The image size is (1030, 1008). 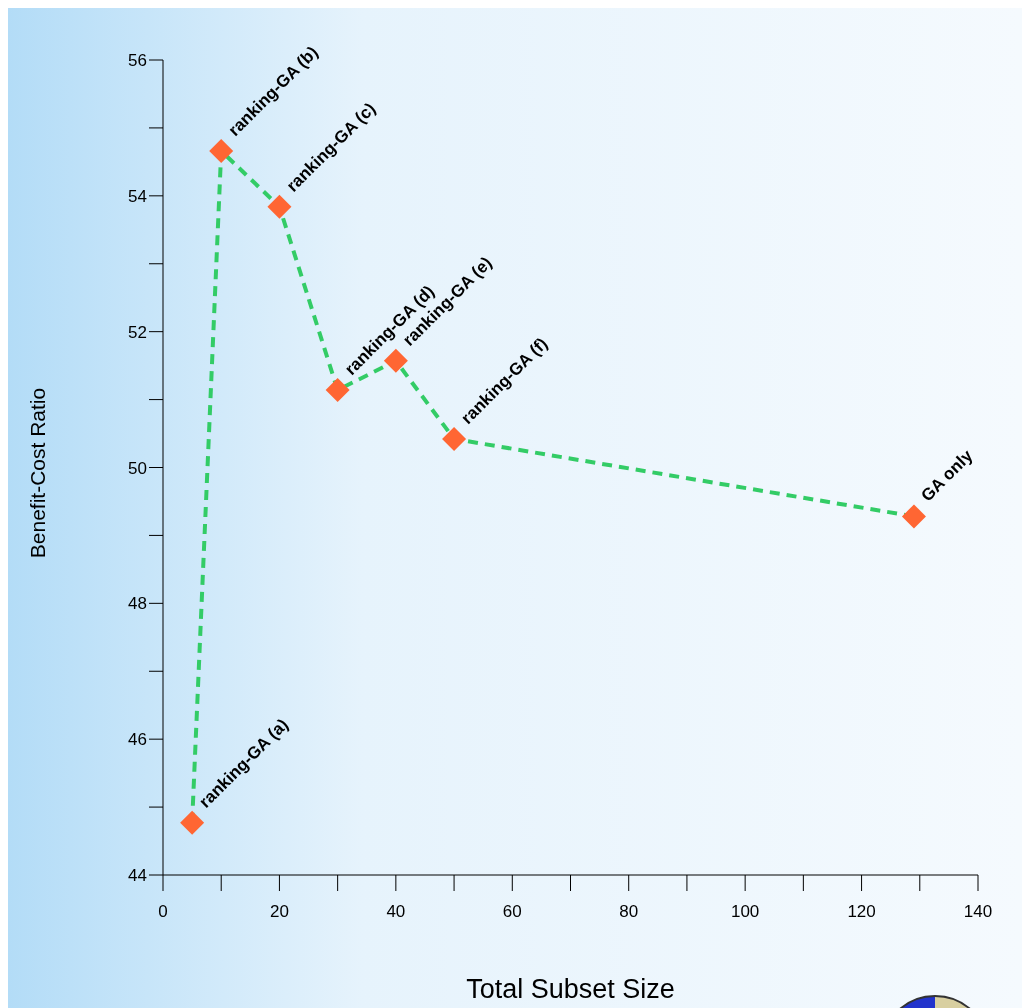 What do you see at coordinates (137, 604) in the screenshot?
I see `y-tick-label: 48` at bounding box center [137, 604].